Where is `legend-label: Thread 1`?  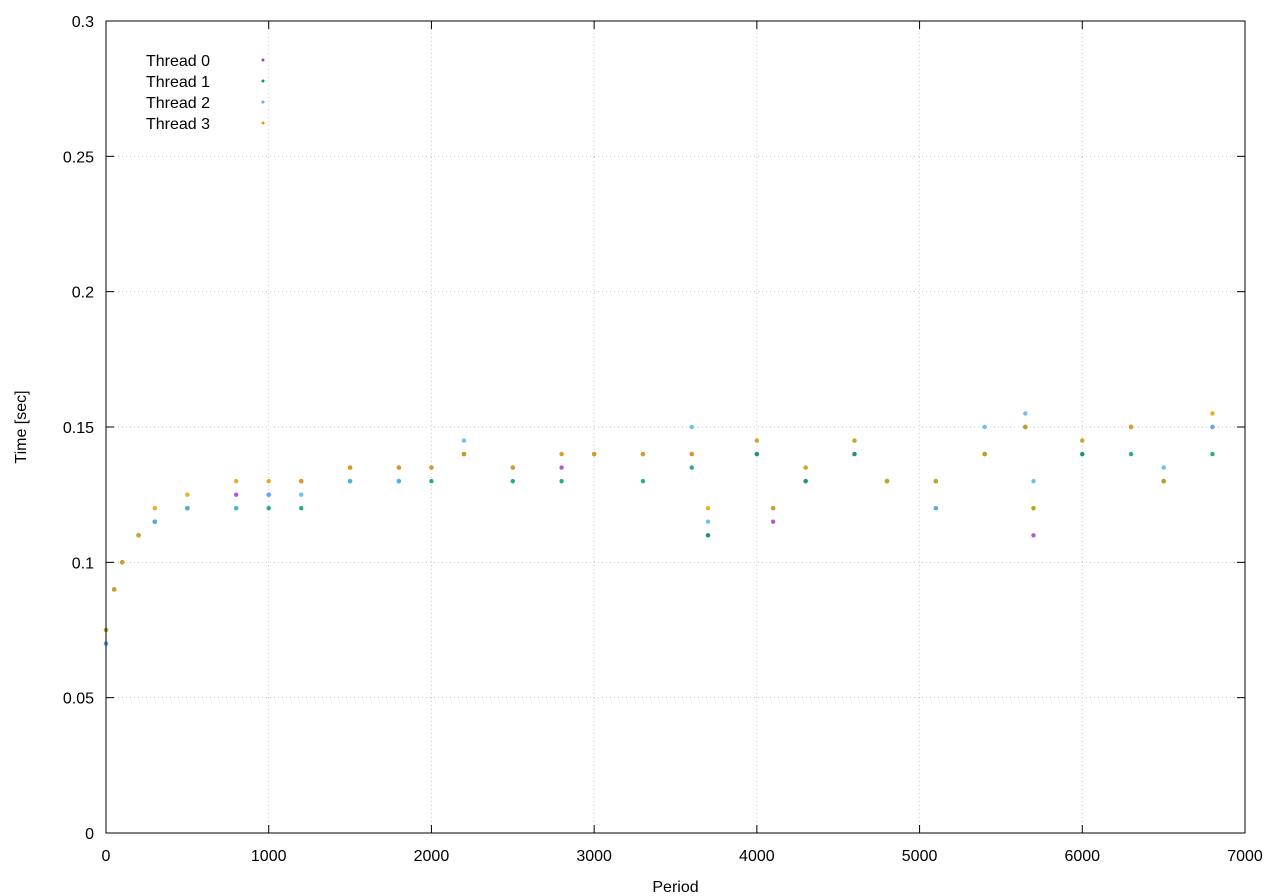
legend-label: Thread 1 is located at coordinates (178, 82).